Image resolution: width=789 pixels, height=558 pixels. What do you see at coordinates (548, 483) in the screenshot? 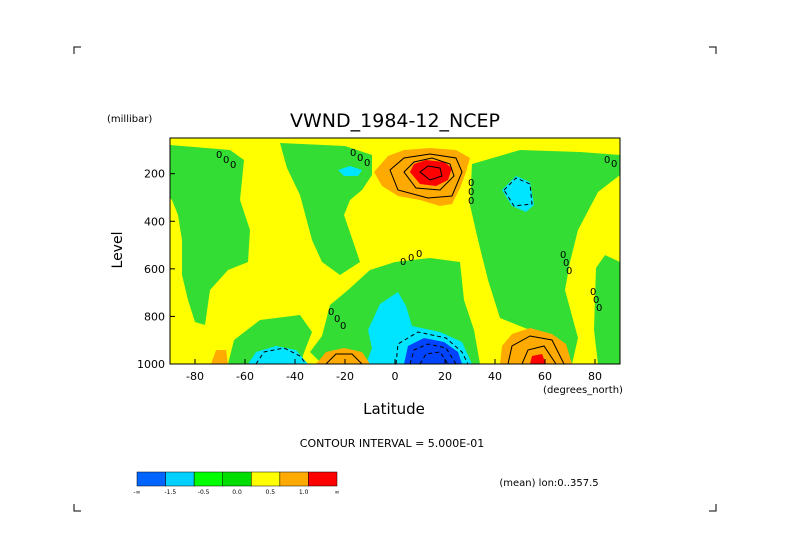
I see `subset-label: (mean) lon:0..357.5` at bounding box center [548, 483].